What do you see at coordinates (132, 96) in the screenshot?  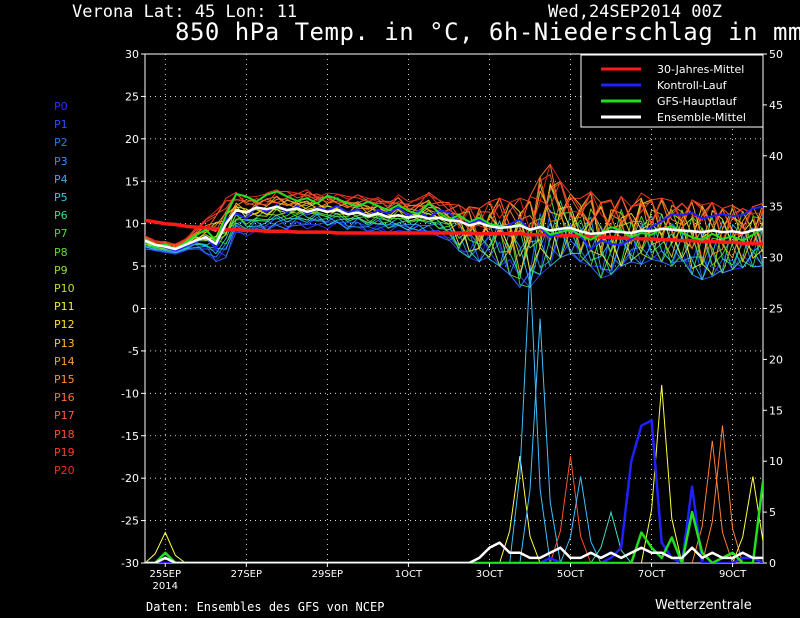 I see `y-left-tick-label: 25` at bounding box center [132, 96].